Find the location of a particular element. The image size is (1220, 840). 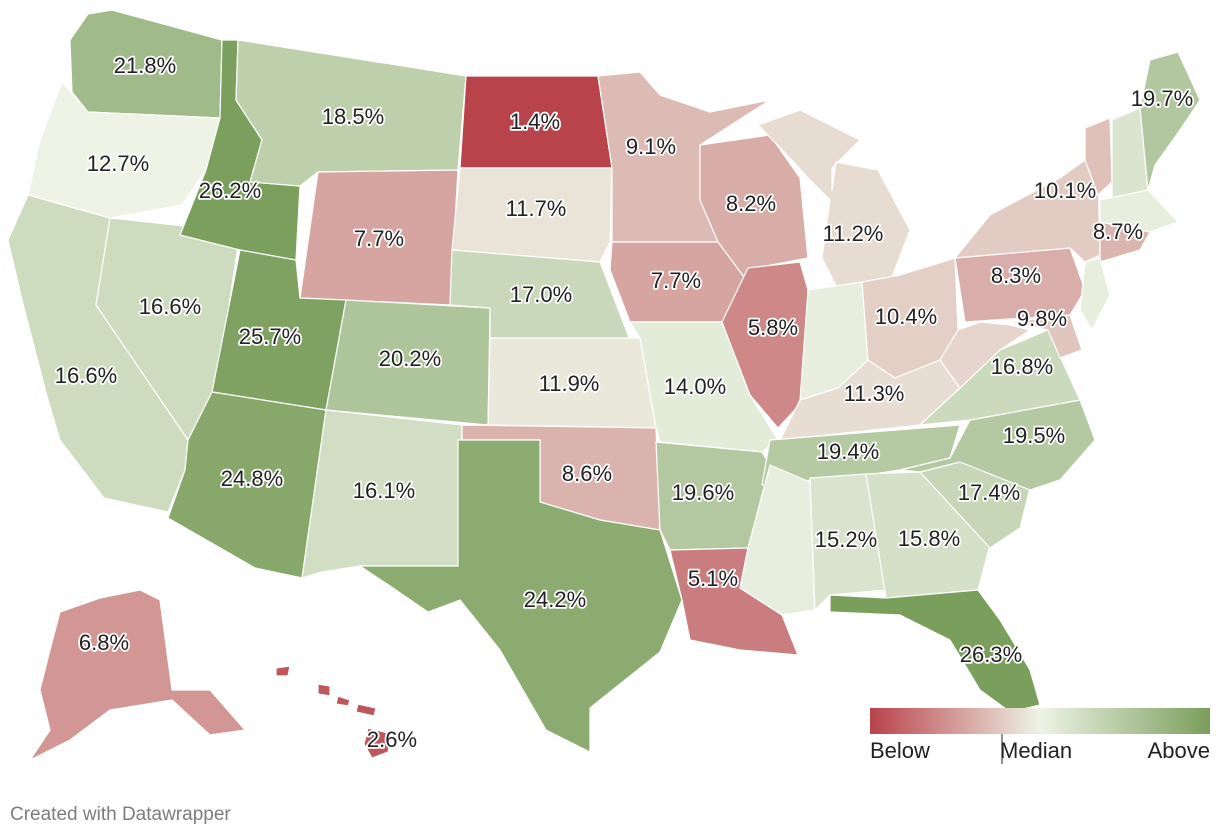

label-FL: 26.3% is located at coordinates (991, 654).